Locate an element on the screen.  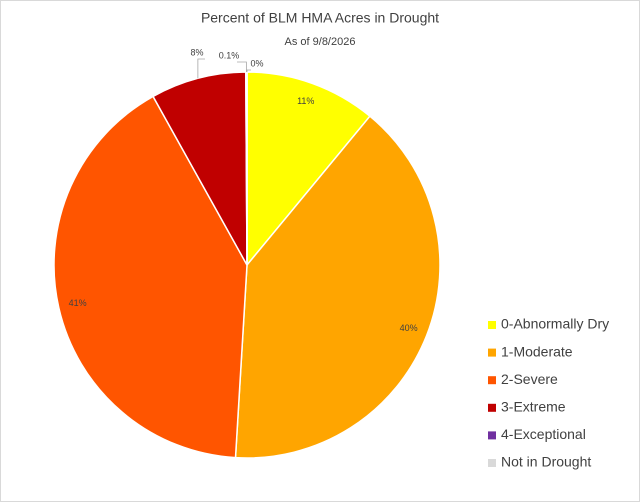
legend-label: 0-Abnormally Dry is located at coordinates (555, 324).